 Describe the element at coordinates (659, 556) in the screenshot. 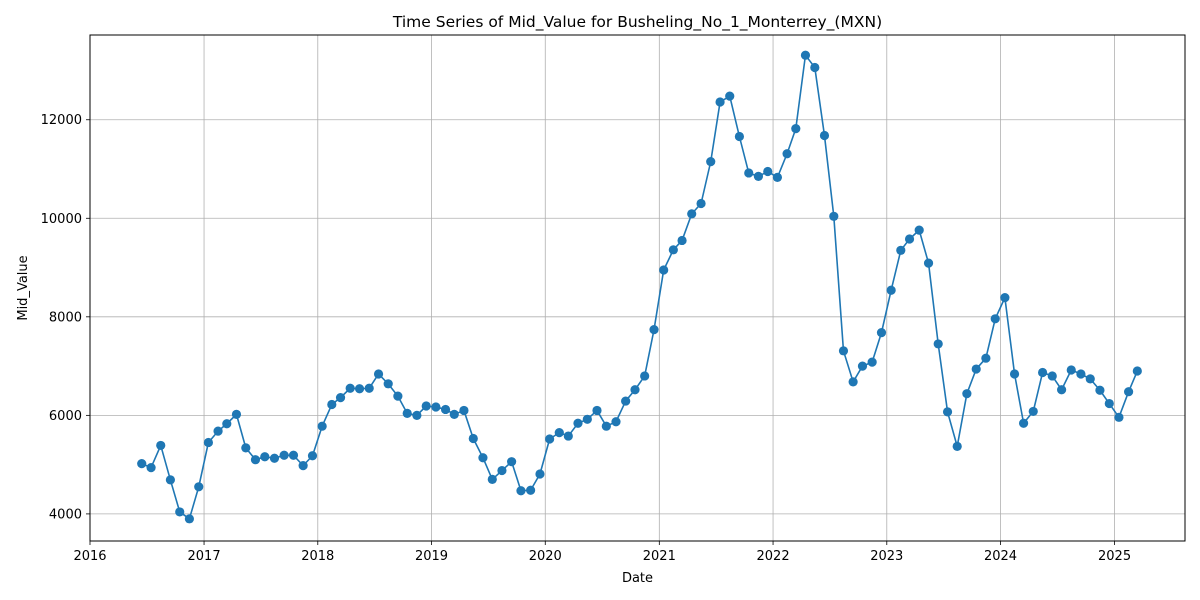

I see `x-tick-label: 2021` at that location.